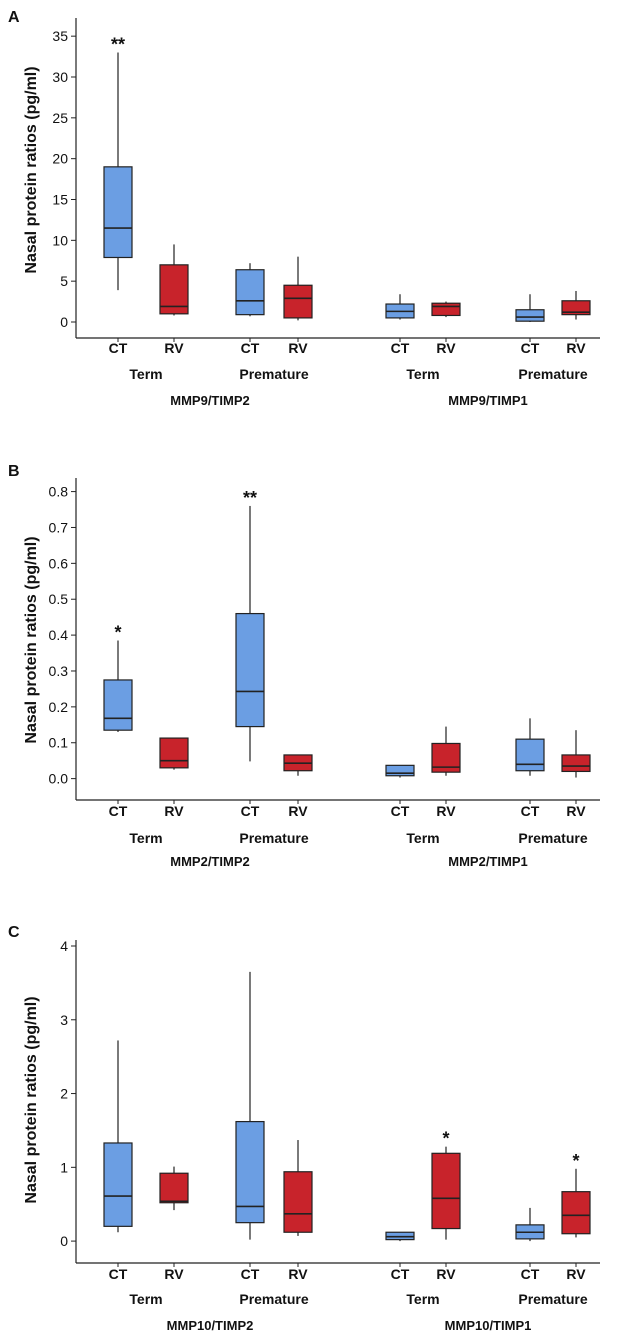 The image size is (626, 1339). Describe the element at coordinates (64, 281) in the screenshot. I see `panel-a-ytick-label: 5` at that location.